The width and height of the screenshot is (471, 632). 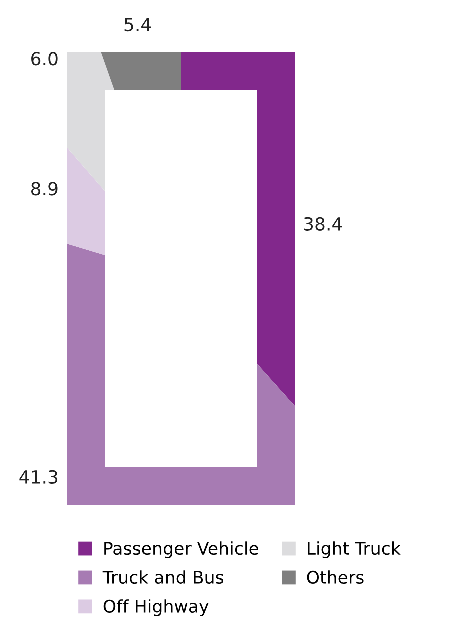 I want to click on legend-label: Truck and Bus, so click(x=163, y=577).